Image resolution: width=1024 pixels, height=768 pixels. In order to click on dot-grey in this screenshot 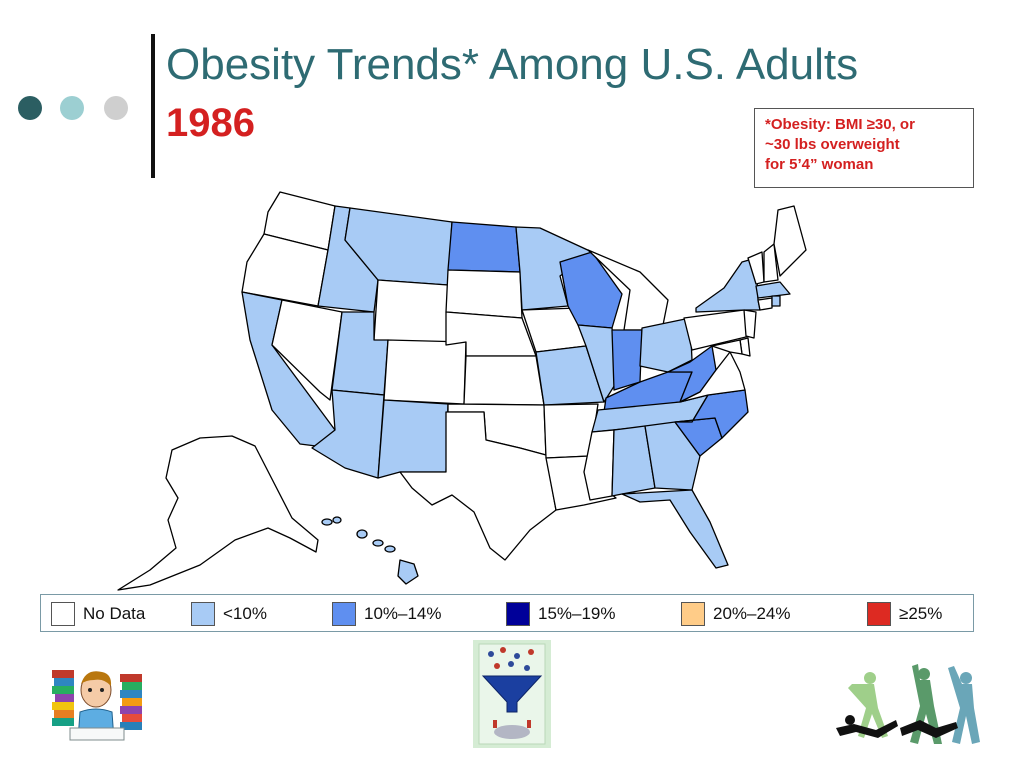, I will do `click(116, 108)`.